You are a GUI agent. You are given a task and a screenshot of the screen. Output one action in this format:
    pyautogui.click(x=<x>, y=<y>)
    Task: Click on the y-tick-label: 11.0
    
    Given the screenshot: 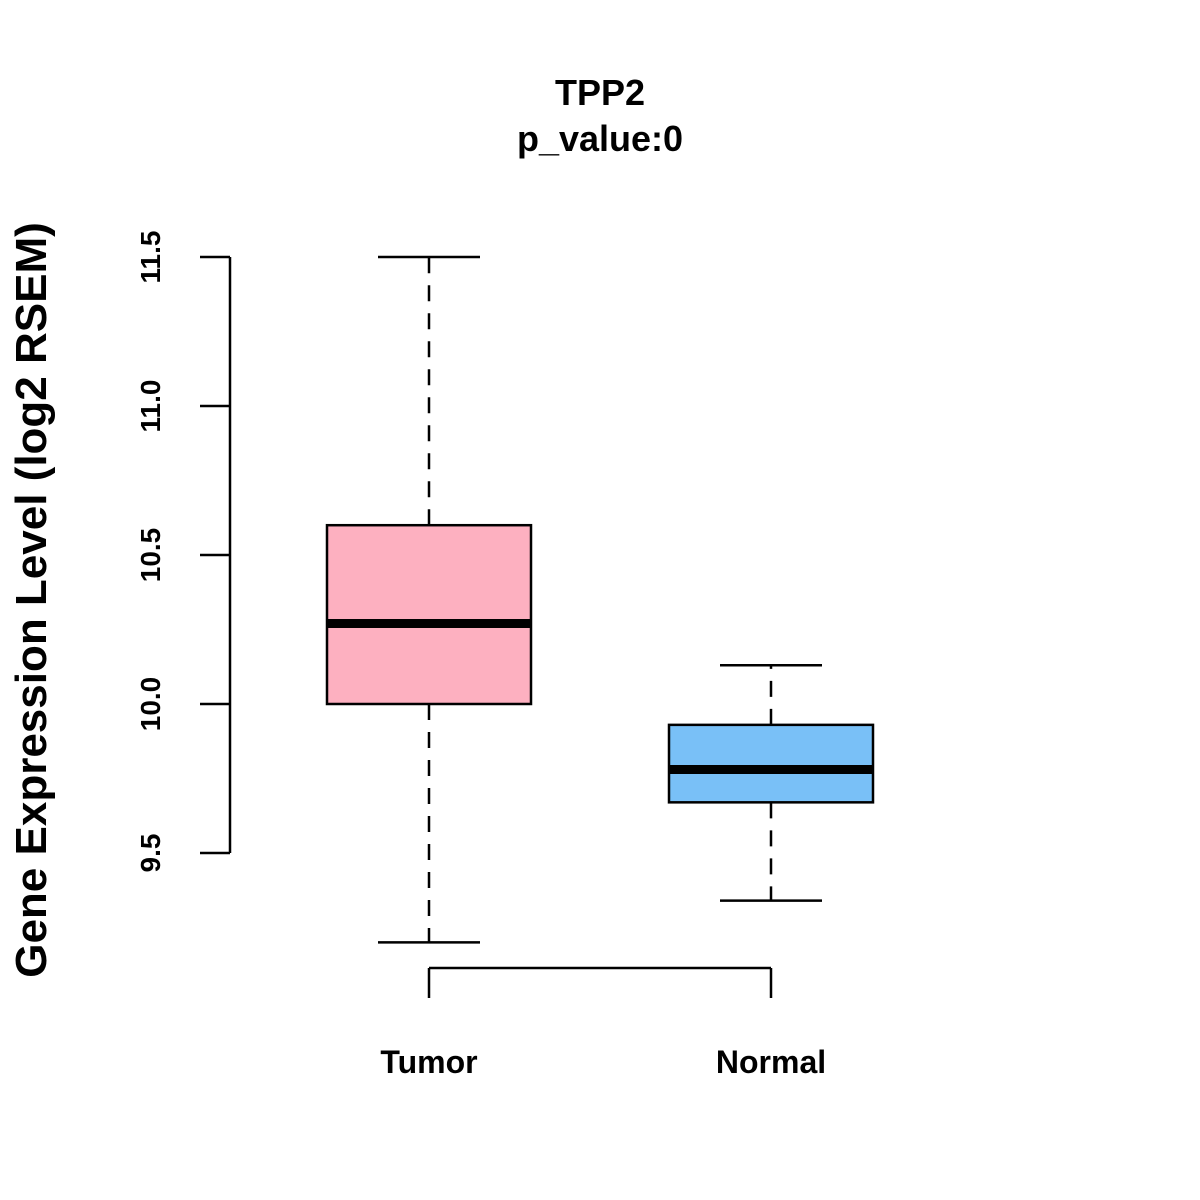 What is the action you would take?
    pyautogui.click(x=150, y=406)
    